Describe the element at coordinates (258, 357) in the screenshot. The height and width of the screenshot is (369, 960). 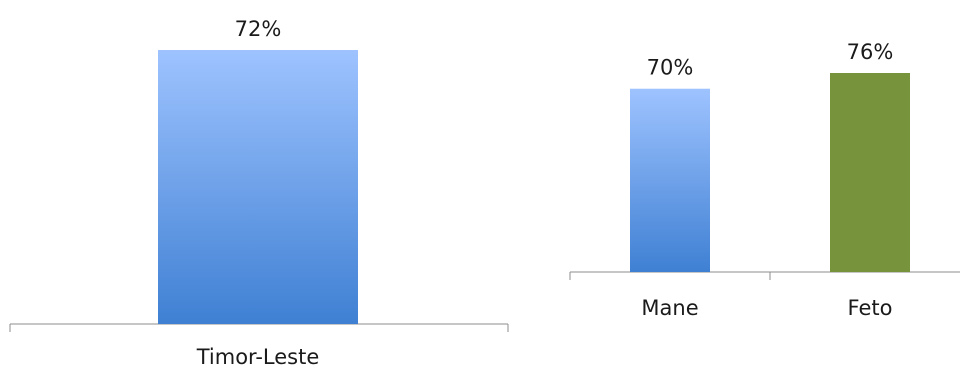
I see `category-label-timor-leste: Timor-Leste` at that location.